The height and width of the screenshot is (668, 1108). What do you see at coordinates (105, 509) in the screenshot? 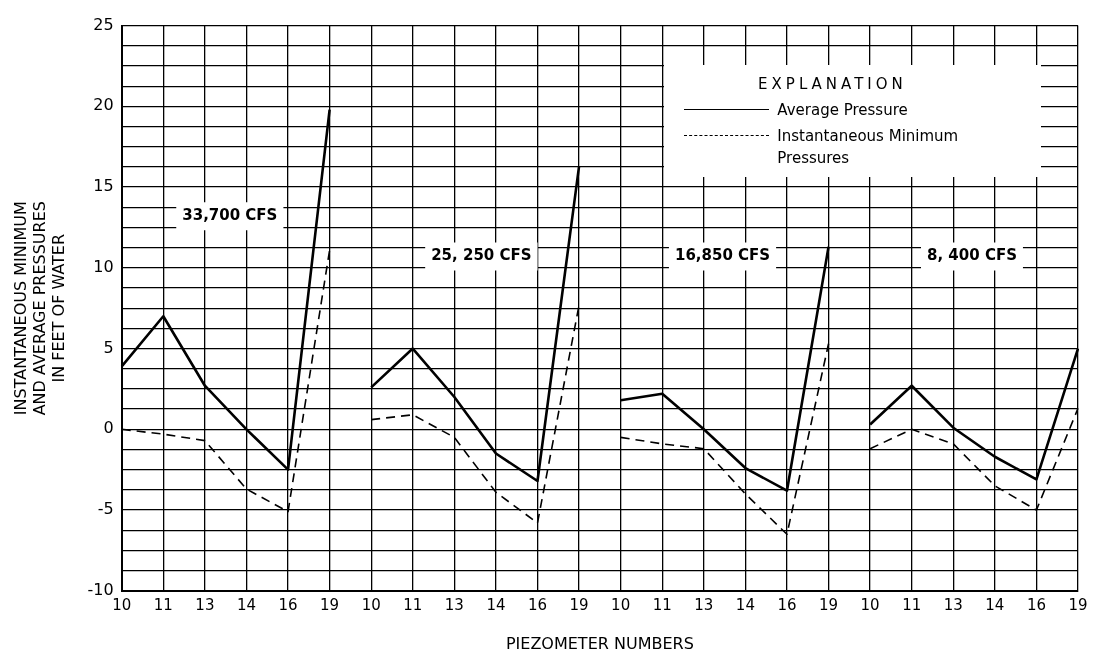
I see `y-tick-label: -5` at bounding box center [105, 509].